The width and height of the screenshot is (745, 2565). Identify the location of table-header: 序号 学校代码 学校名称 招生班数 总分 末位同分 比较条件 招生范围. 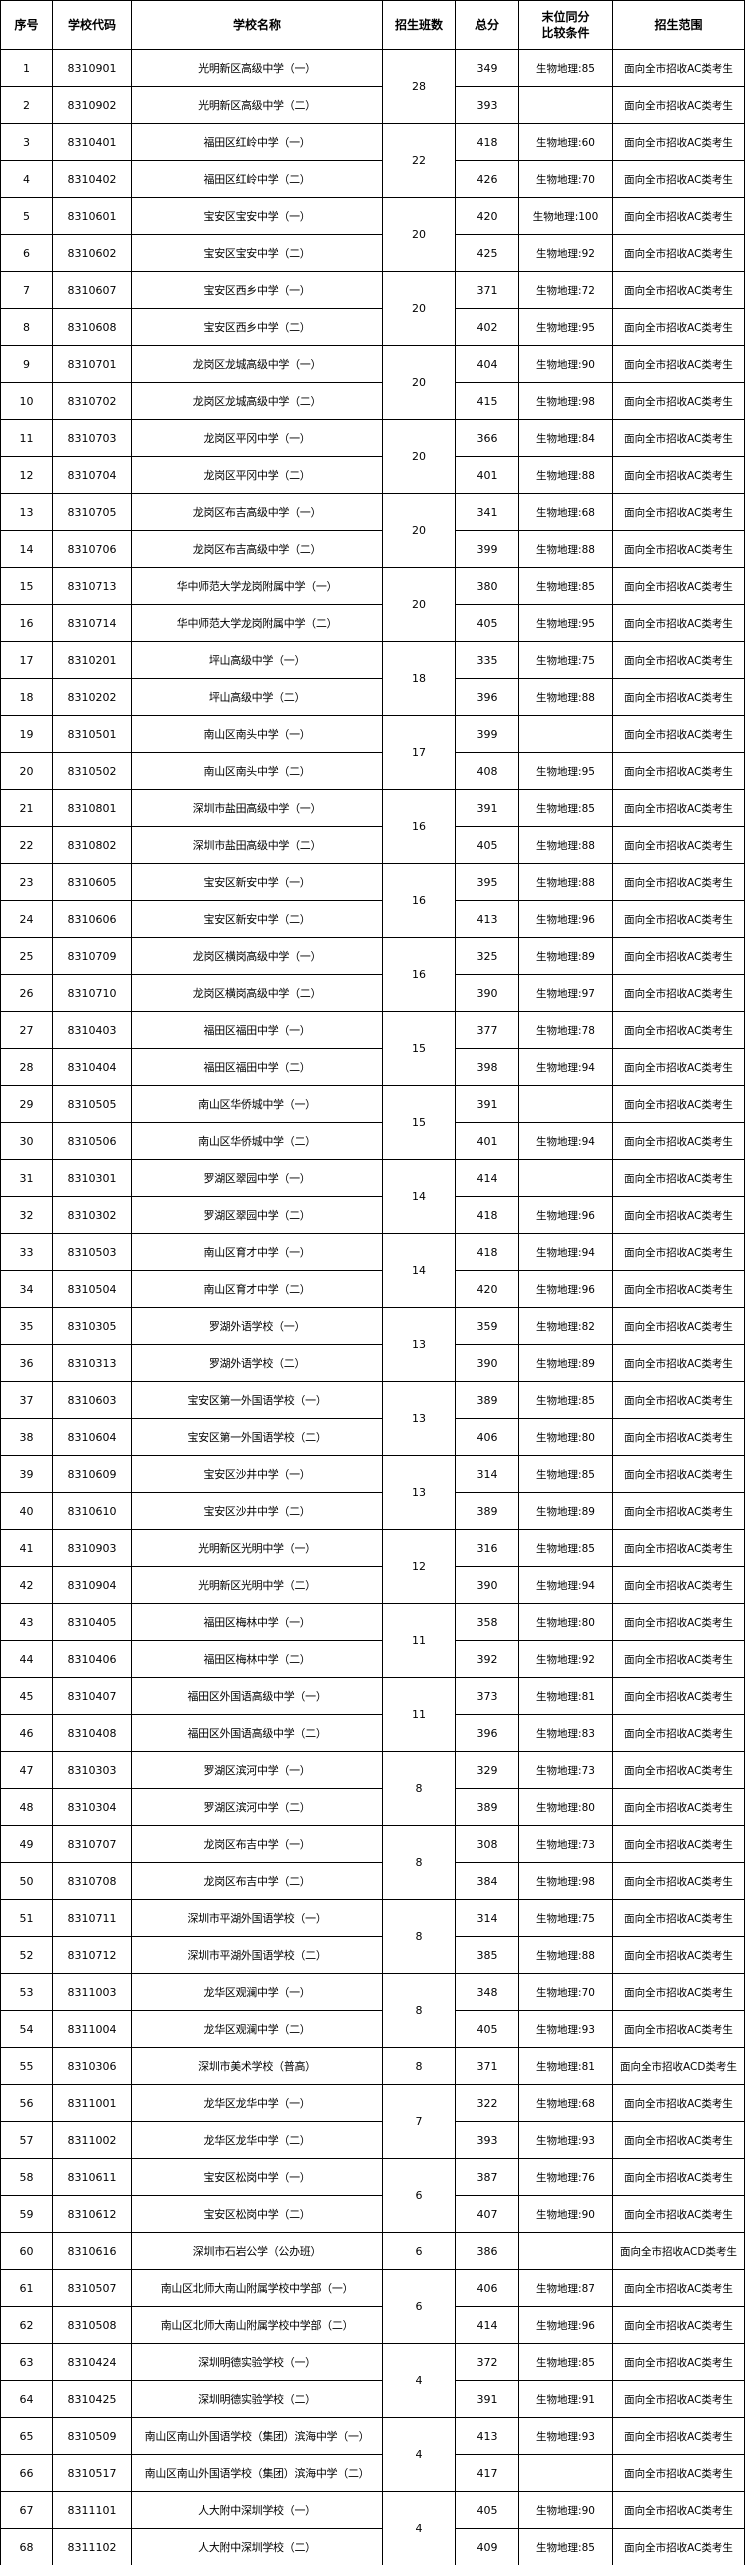
(372, 25).